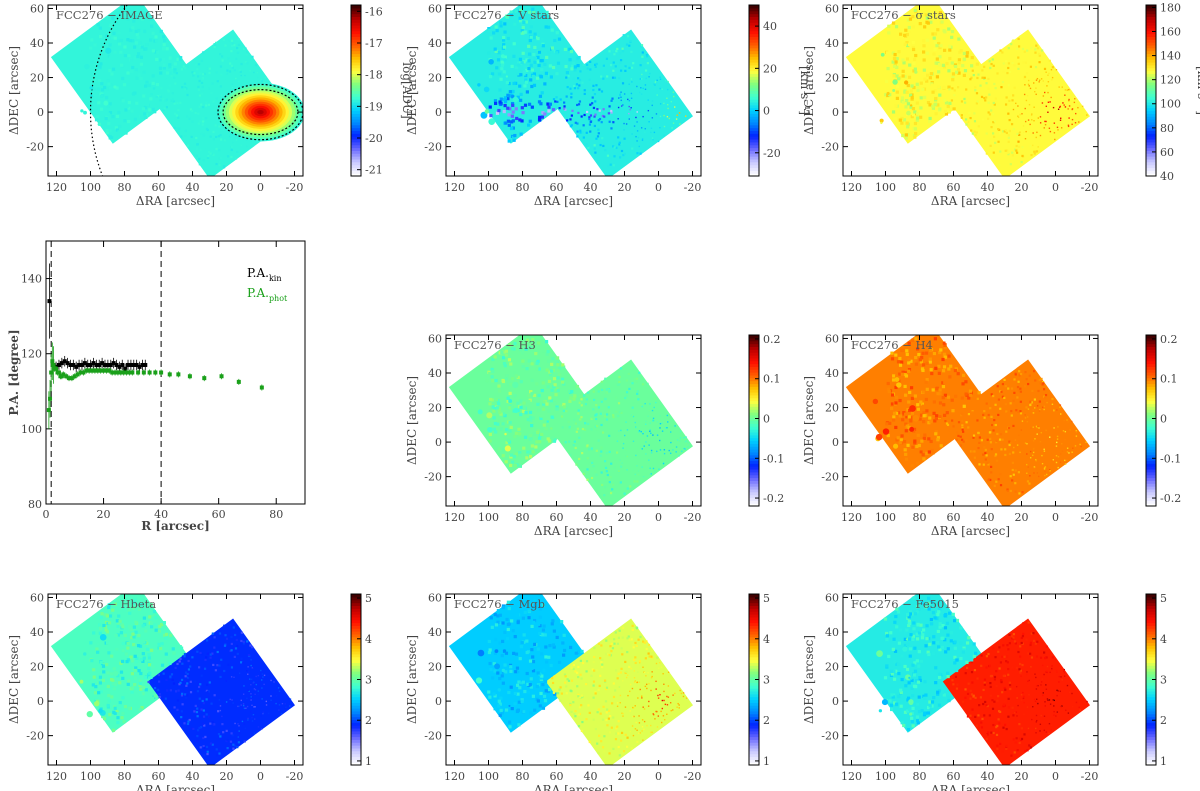 The height and width of the screenshot is (791, 1200). I want to click on sigma-stars-xtick-label: 0, so click(1055, 187).